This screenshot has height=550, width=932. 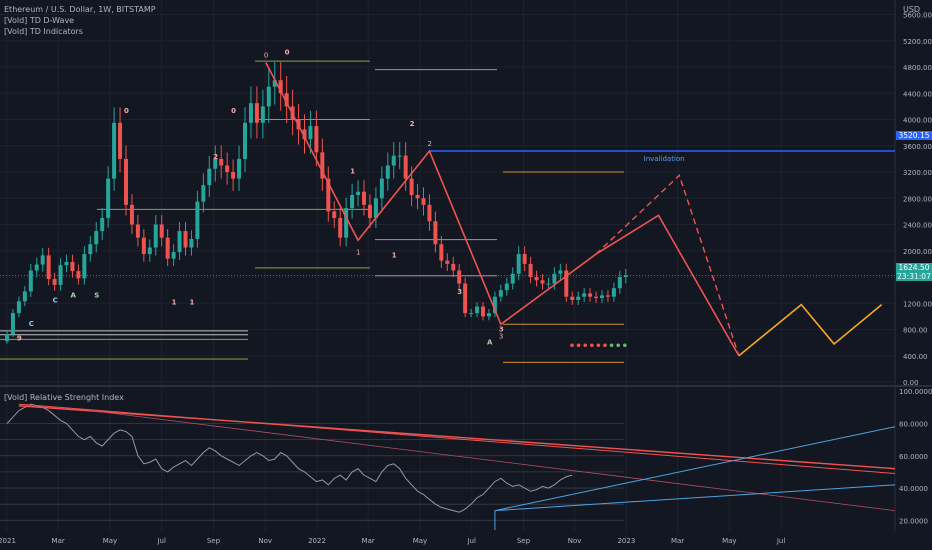 What do you see at coordinates (8, 541) in the screenshot?
I see `time-tick-label: 2021` at bounding box center [8, 541].